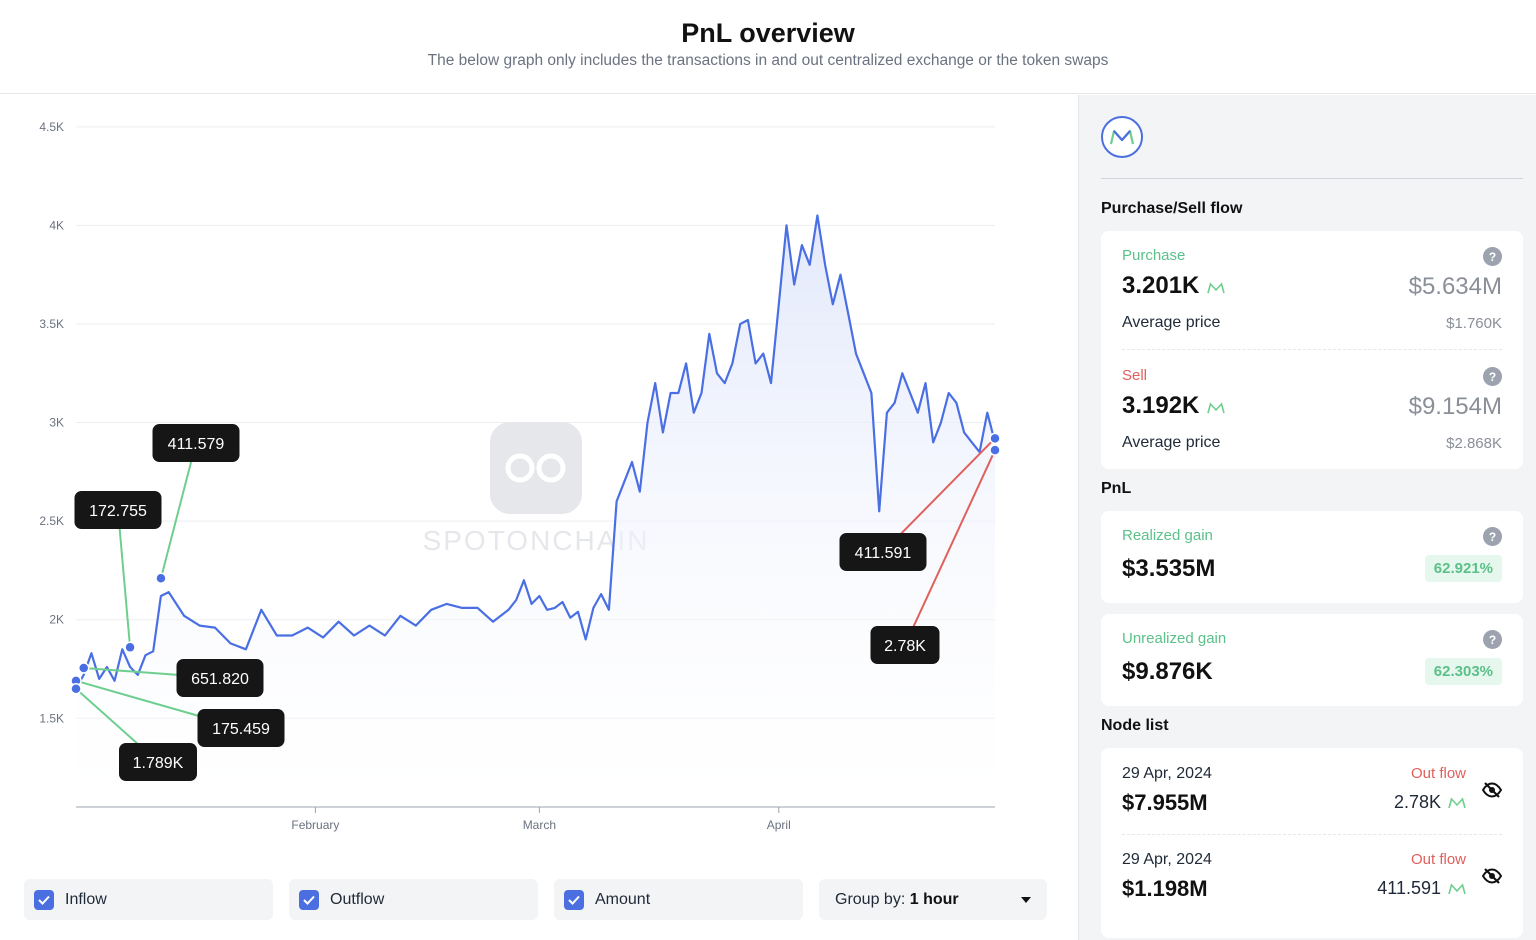 The image size is (1536, 940). Describe the element at coordinates (551, 468) in the screenshot. I see `watermark-logo-ring-right` at that location.